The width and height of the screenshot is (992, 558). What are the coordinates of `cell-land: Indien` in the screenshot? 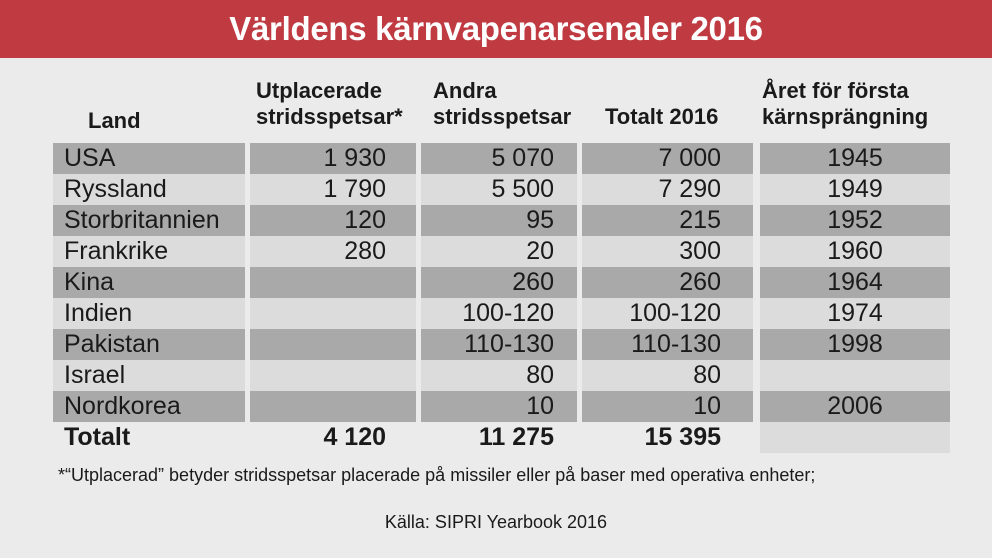 It's located at (98, 313).